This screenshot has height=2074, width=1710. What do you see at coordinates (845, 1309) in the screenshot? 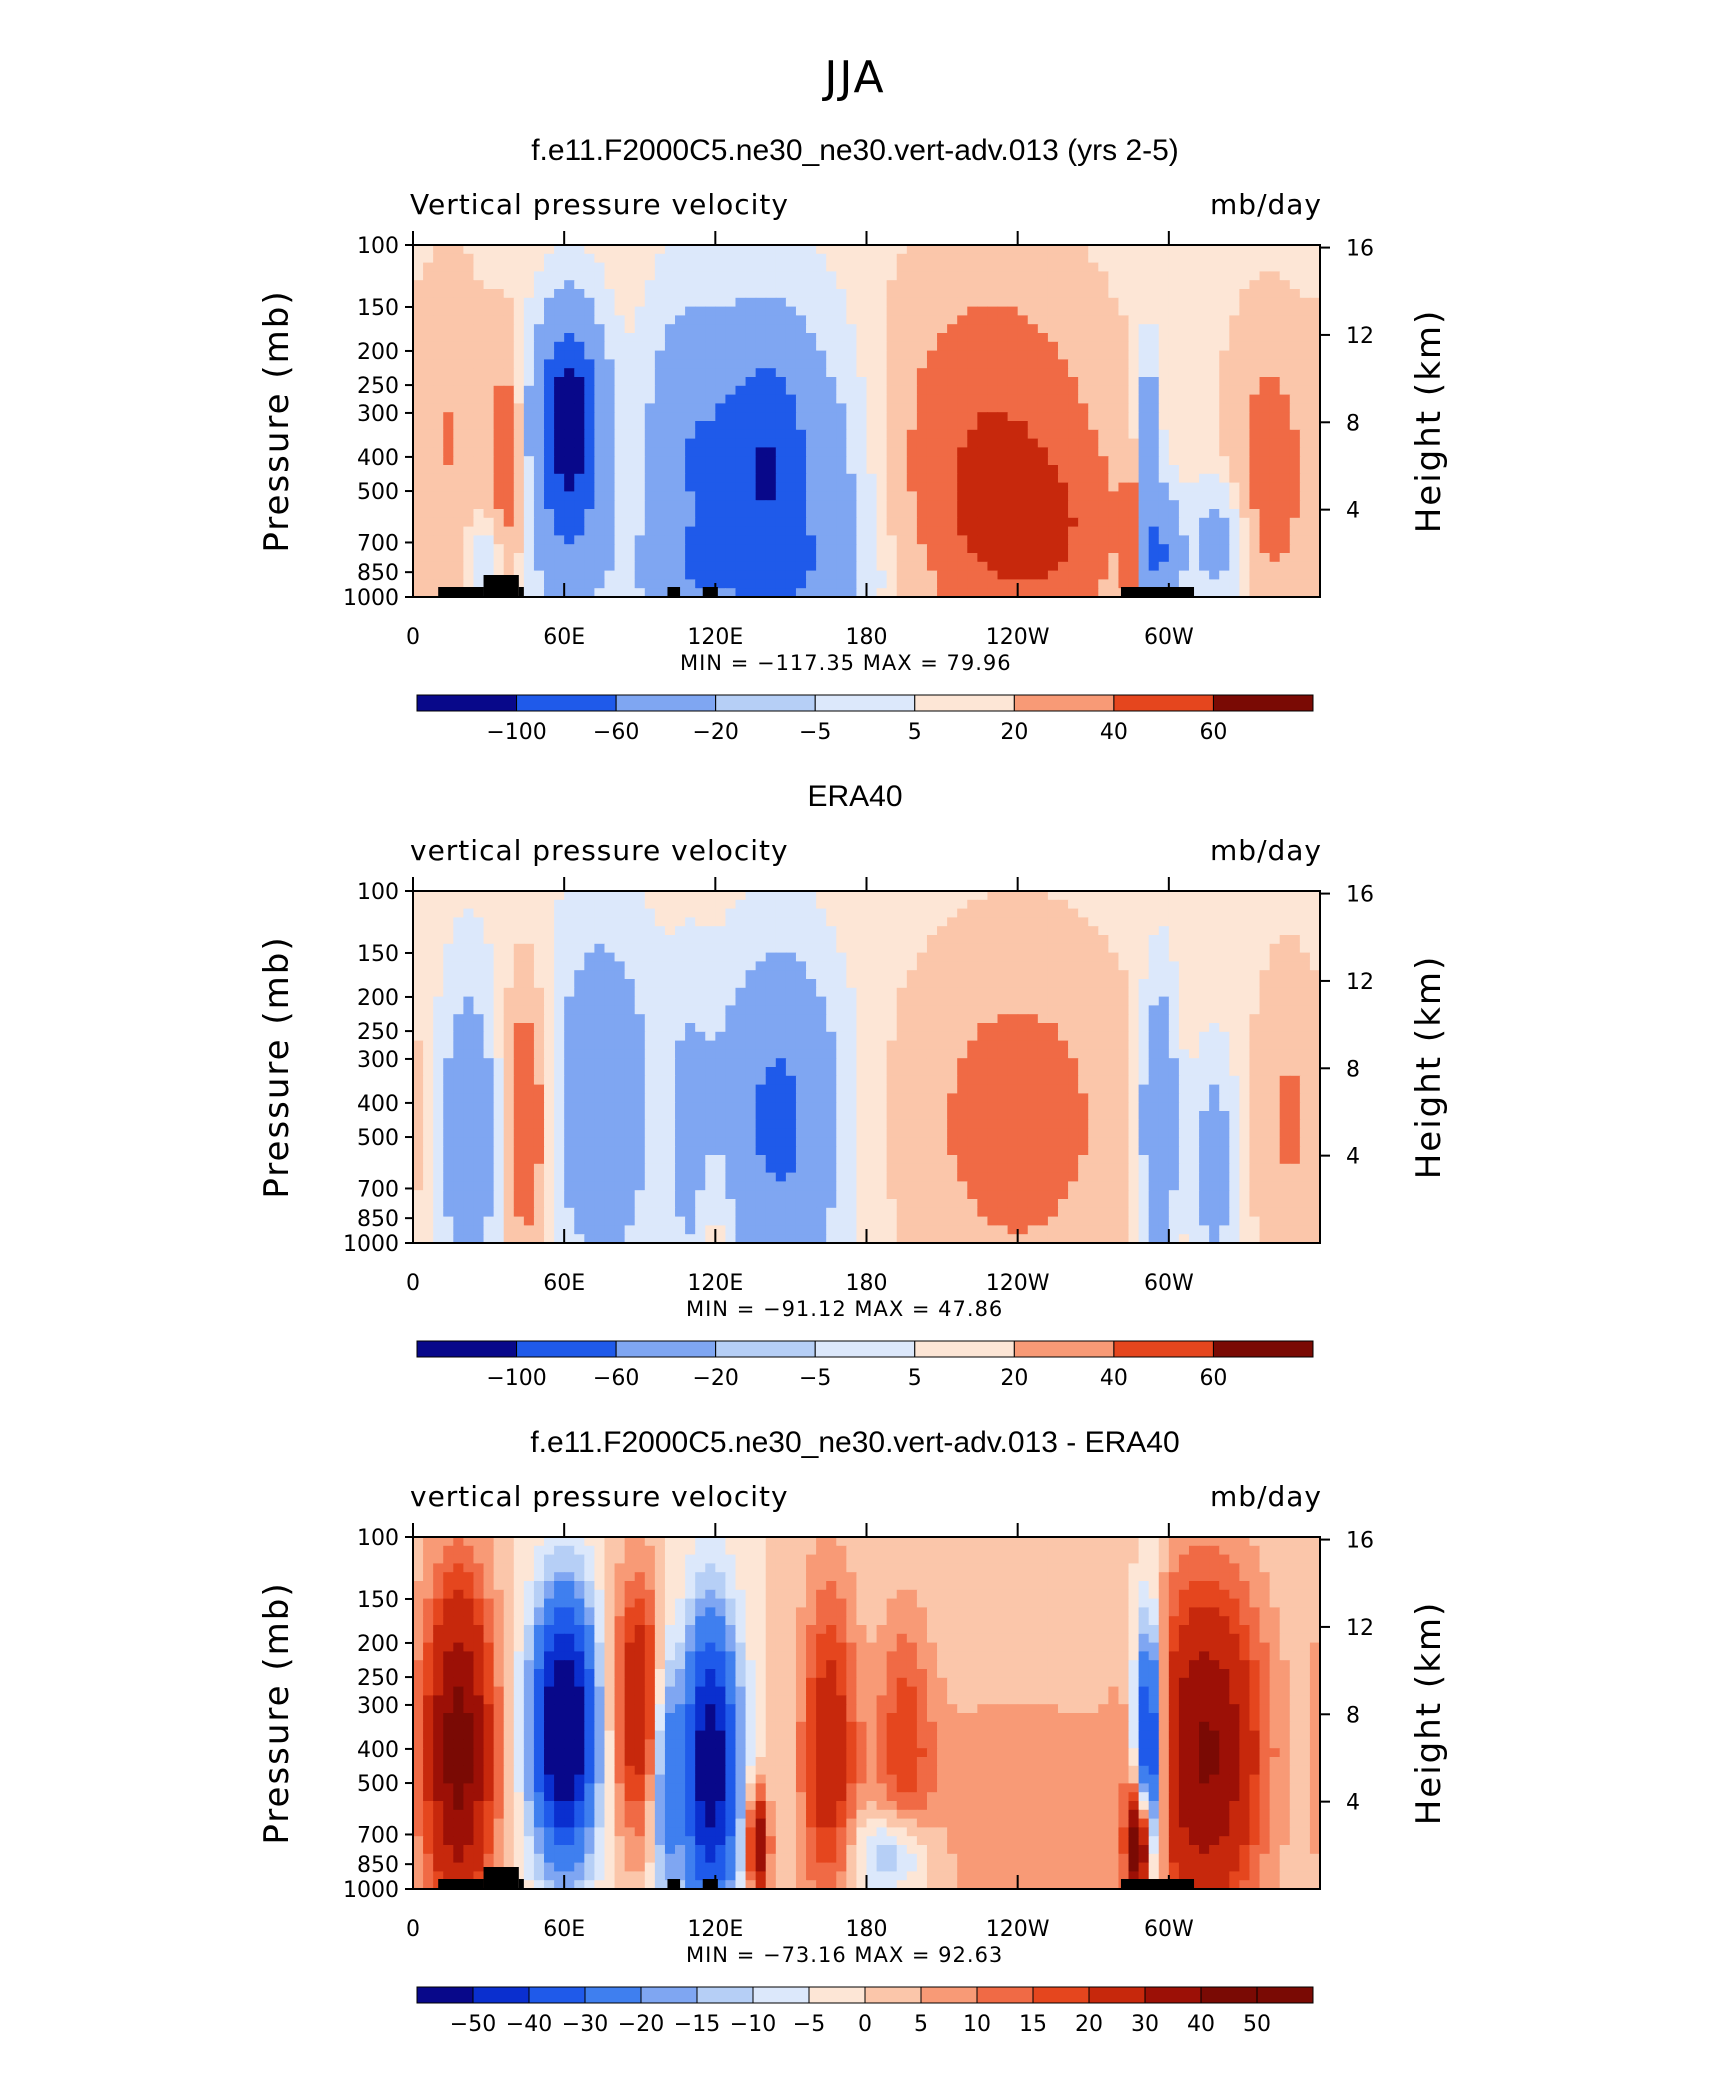
I see `panel-2-min-max: MIN = −91.12 MAX = 47.86` at bounding box center [845, 1309].